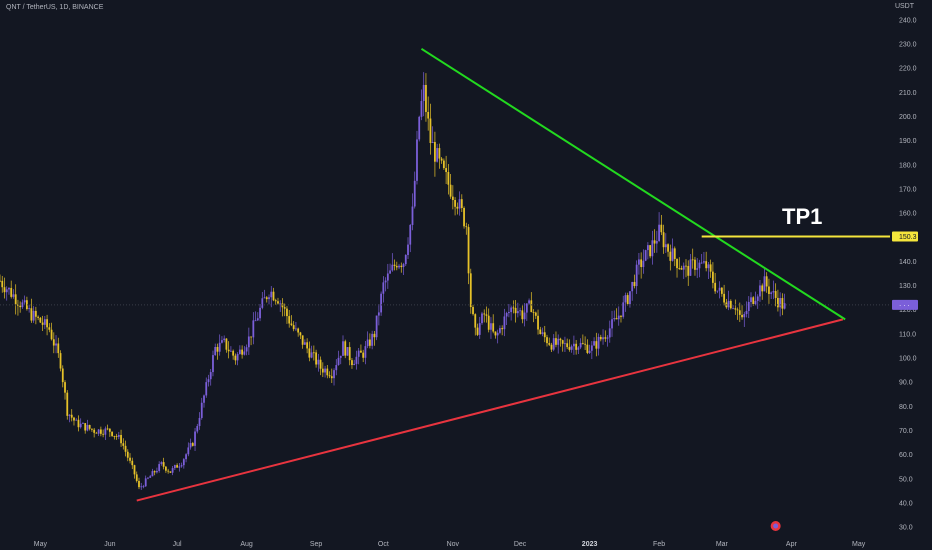  I want to click on price-tick-label: 40.0, so click(906, 504).